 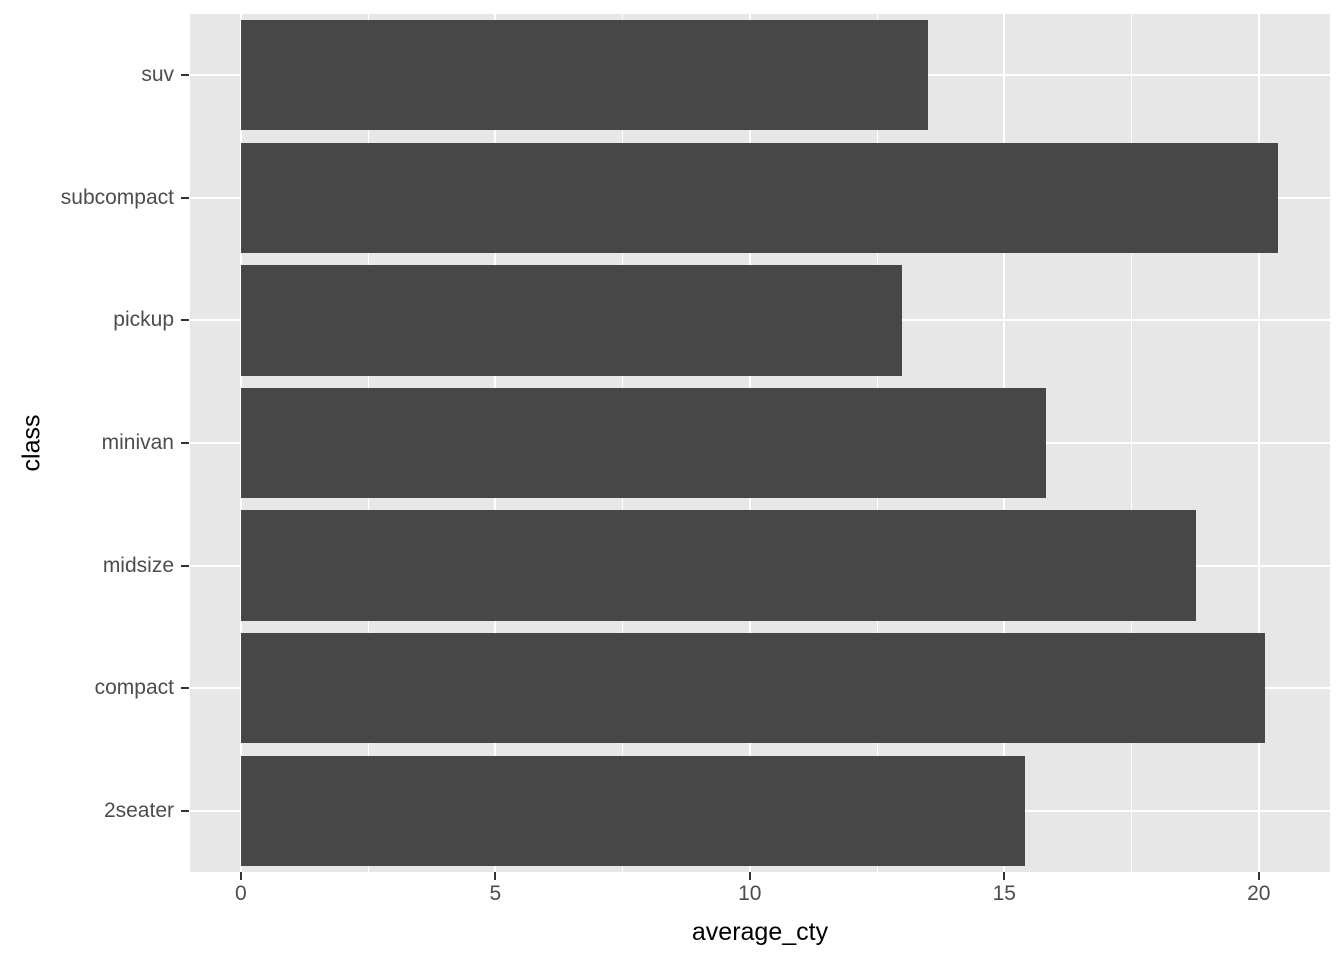 What do you see at coordinates (495, 893) in the screenshot?
I see `x-tick-label: 5` at bounding box center [495, 893].